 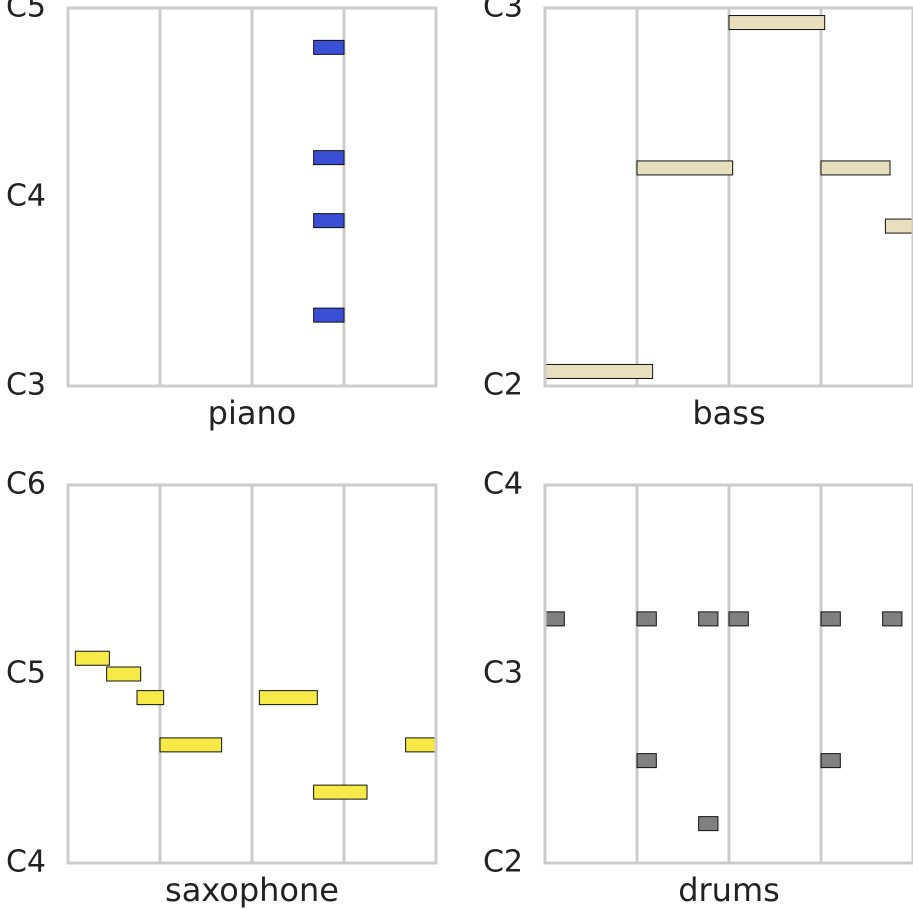 I want to click on x-axis-label: bass, so click(x=728, y=413).